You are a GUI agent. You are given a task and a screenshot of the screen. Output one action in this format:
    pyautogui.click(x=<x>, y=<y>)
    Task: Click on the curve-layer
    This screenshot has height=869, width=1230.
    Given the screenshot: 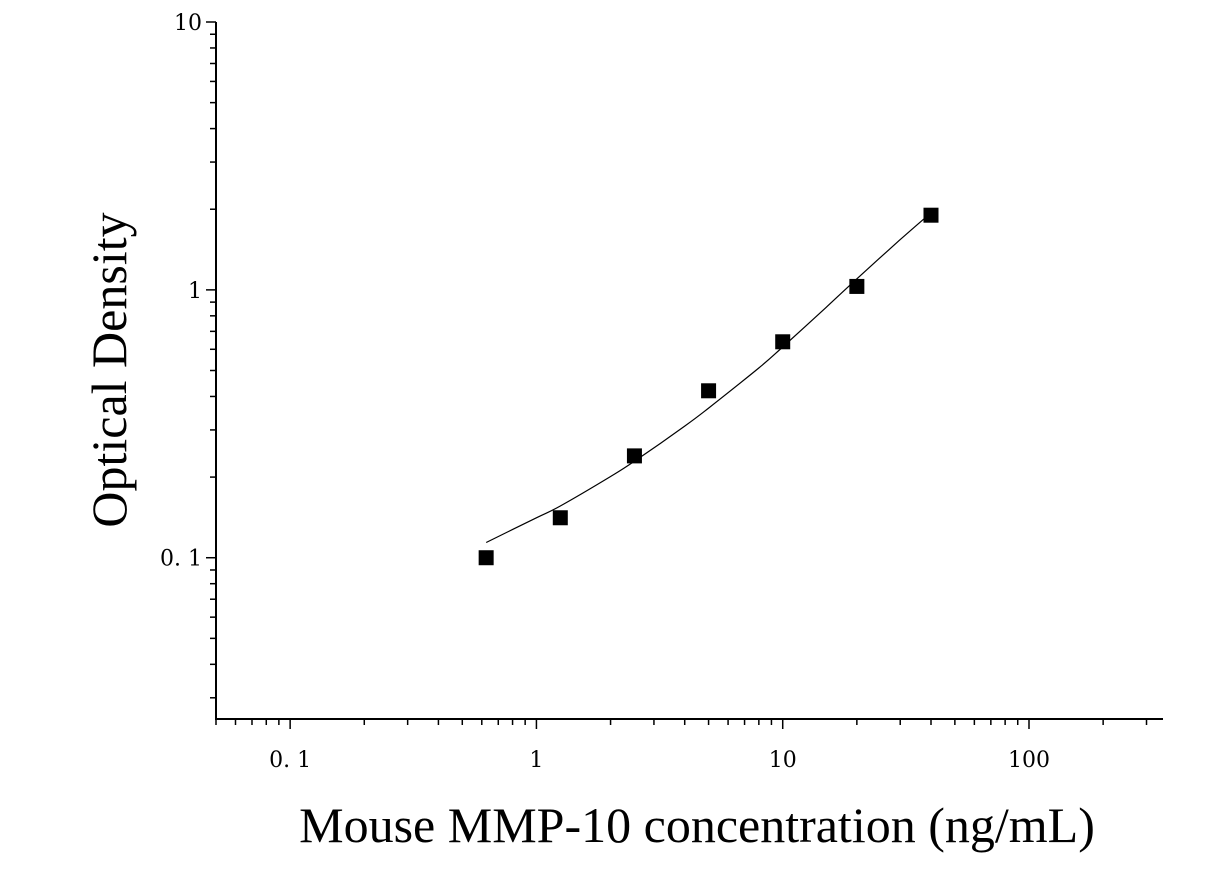 What is the action you would take?
    pyautogui.click(x=708, y=378)
    